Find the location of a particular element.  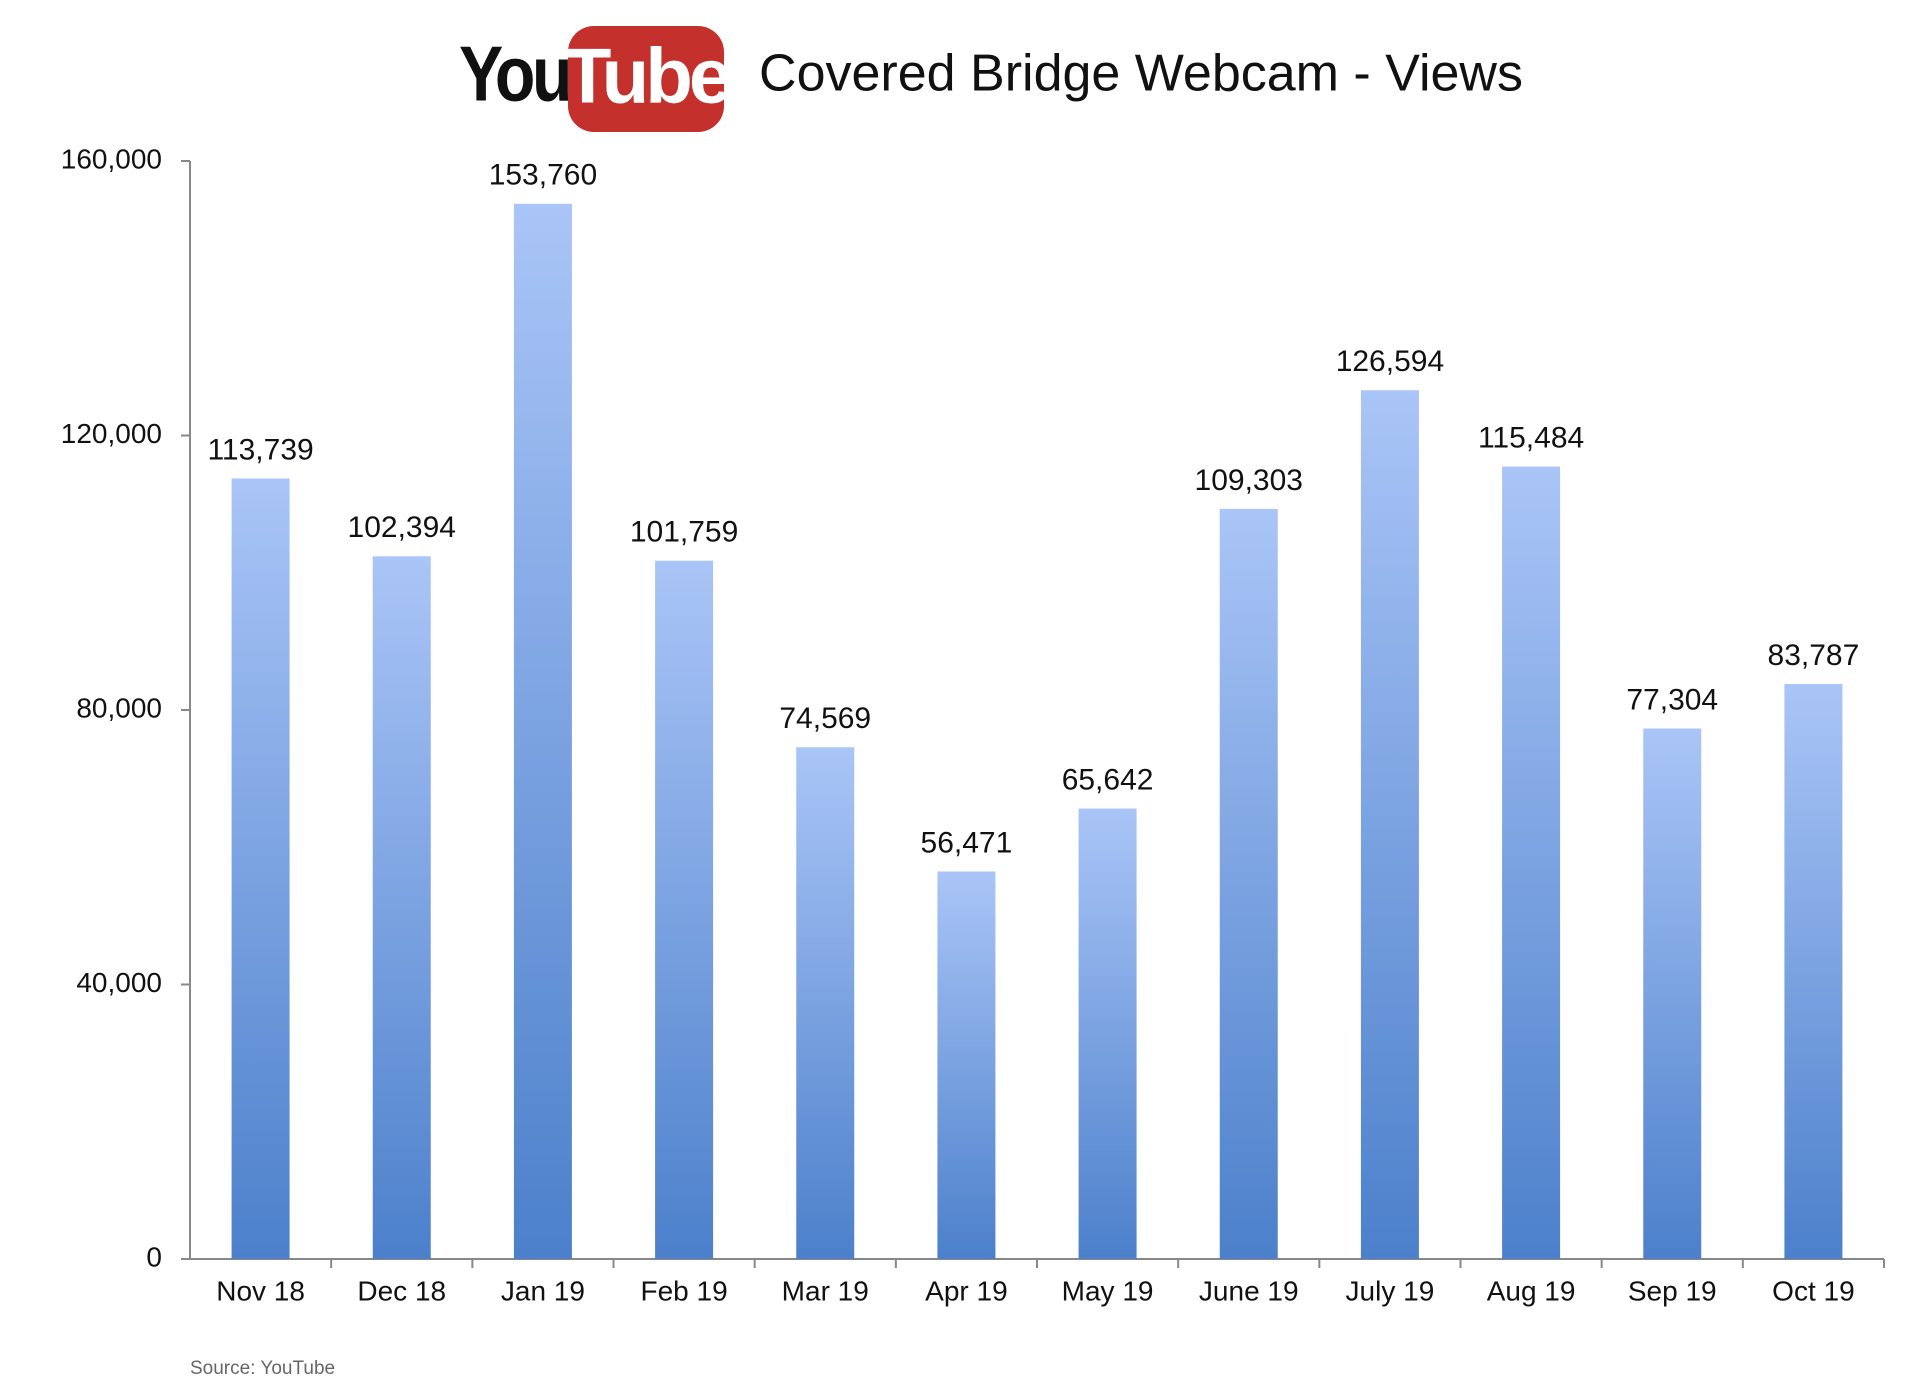

x-tick-label: Oct 19 is located at coordinates (1813, 1290).